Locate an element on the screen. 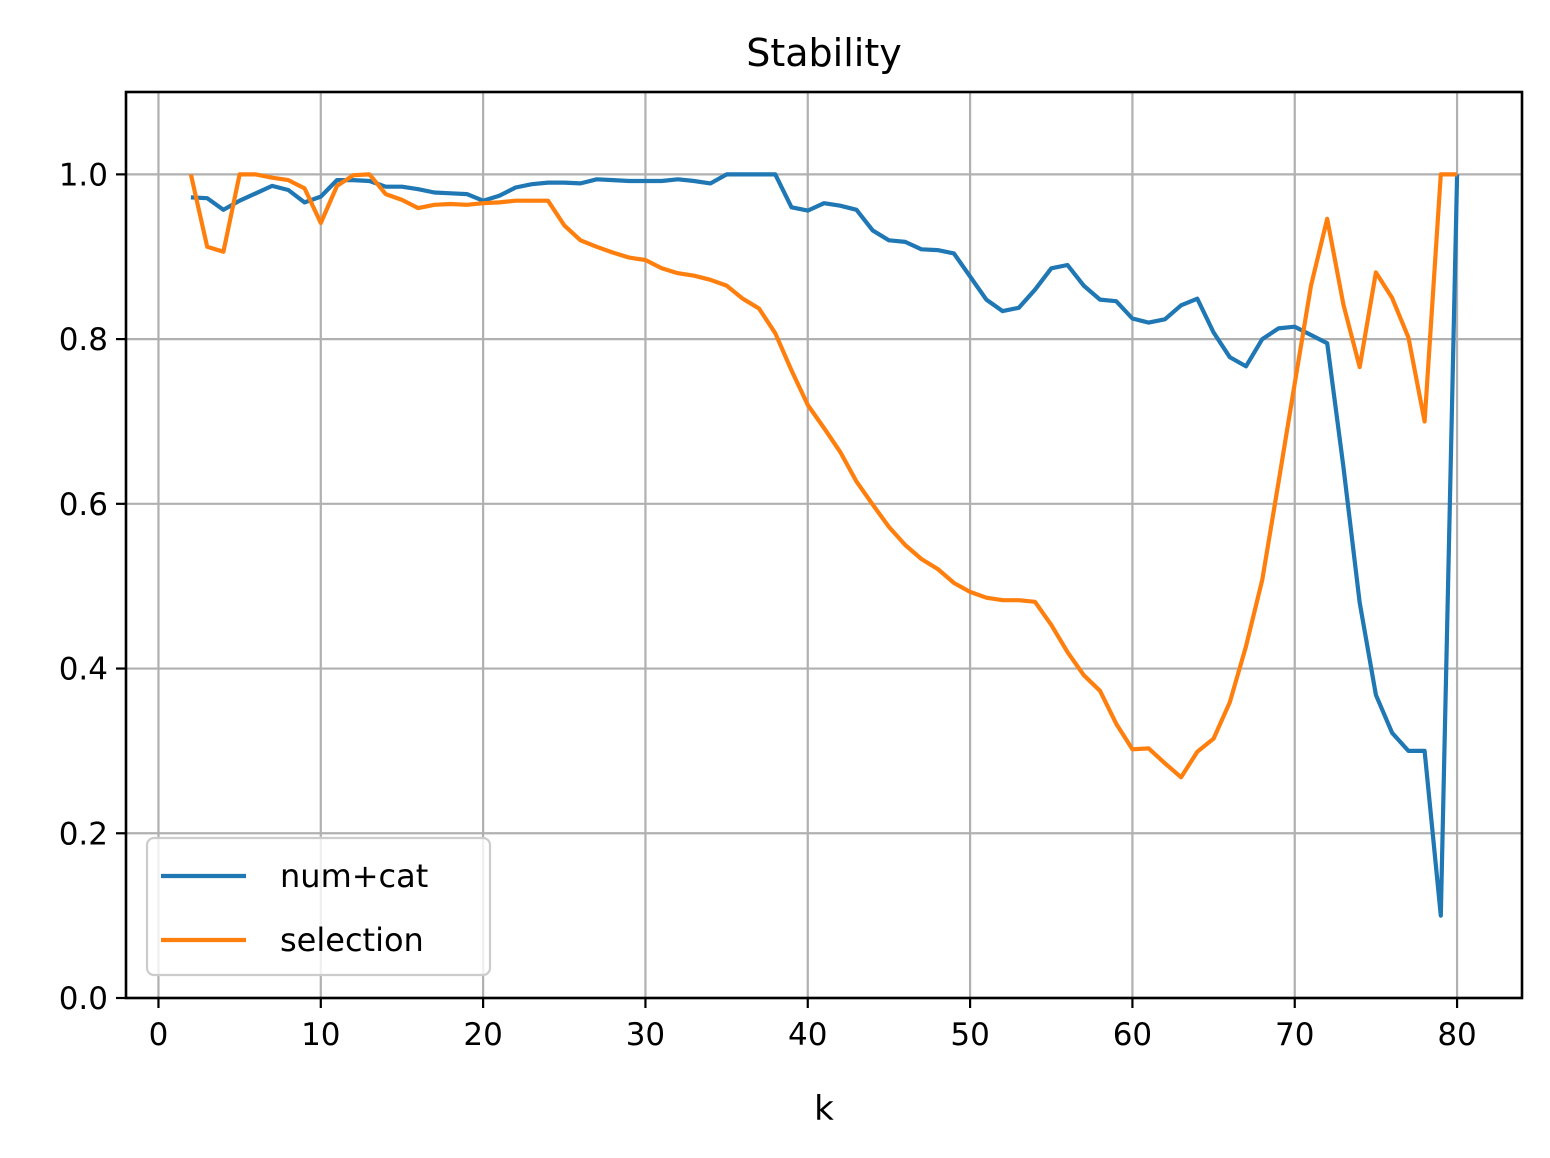 The height and width of the screenshot is (1158, 1550). x-tick-label: 70 is located at coordinates (1294, 1035).